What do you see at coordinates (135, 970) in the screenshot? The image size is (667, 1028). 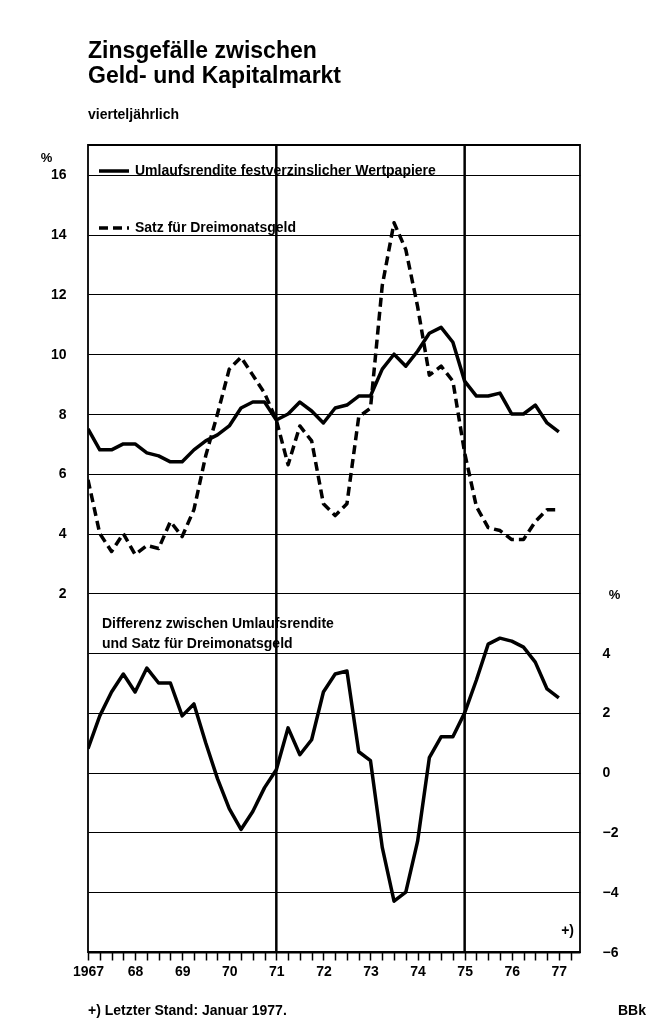 I see `x-tick-label: 68` at bounding box center [135, 970].